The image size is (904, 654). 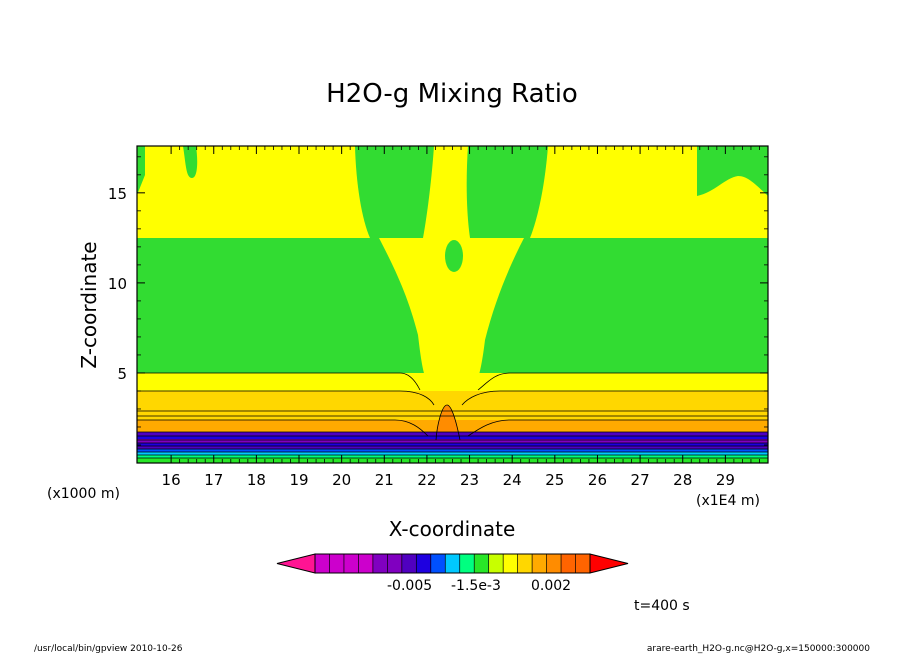 What do you see at coordinates (409, 586) in the screenshot?
I see `colorbar-label-1: -0.005` at bounding box center [409, 586].